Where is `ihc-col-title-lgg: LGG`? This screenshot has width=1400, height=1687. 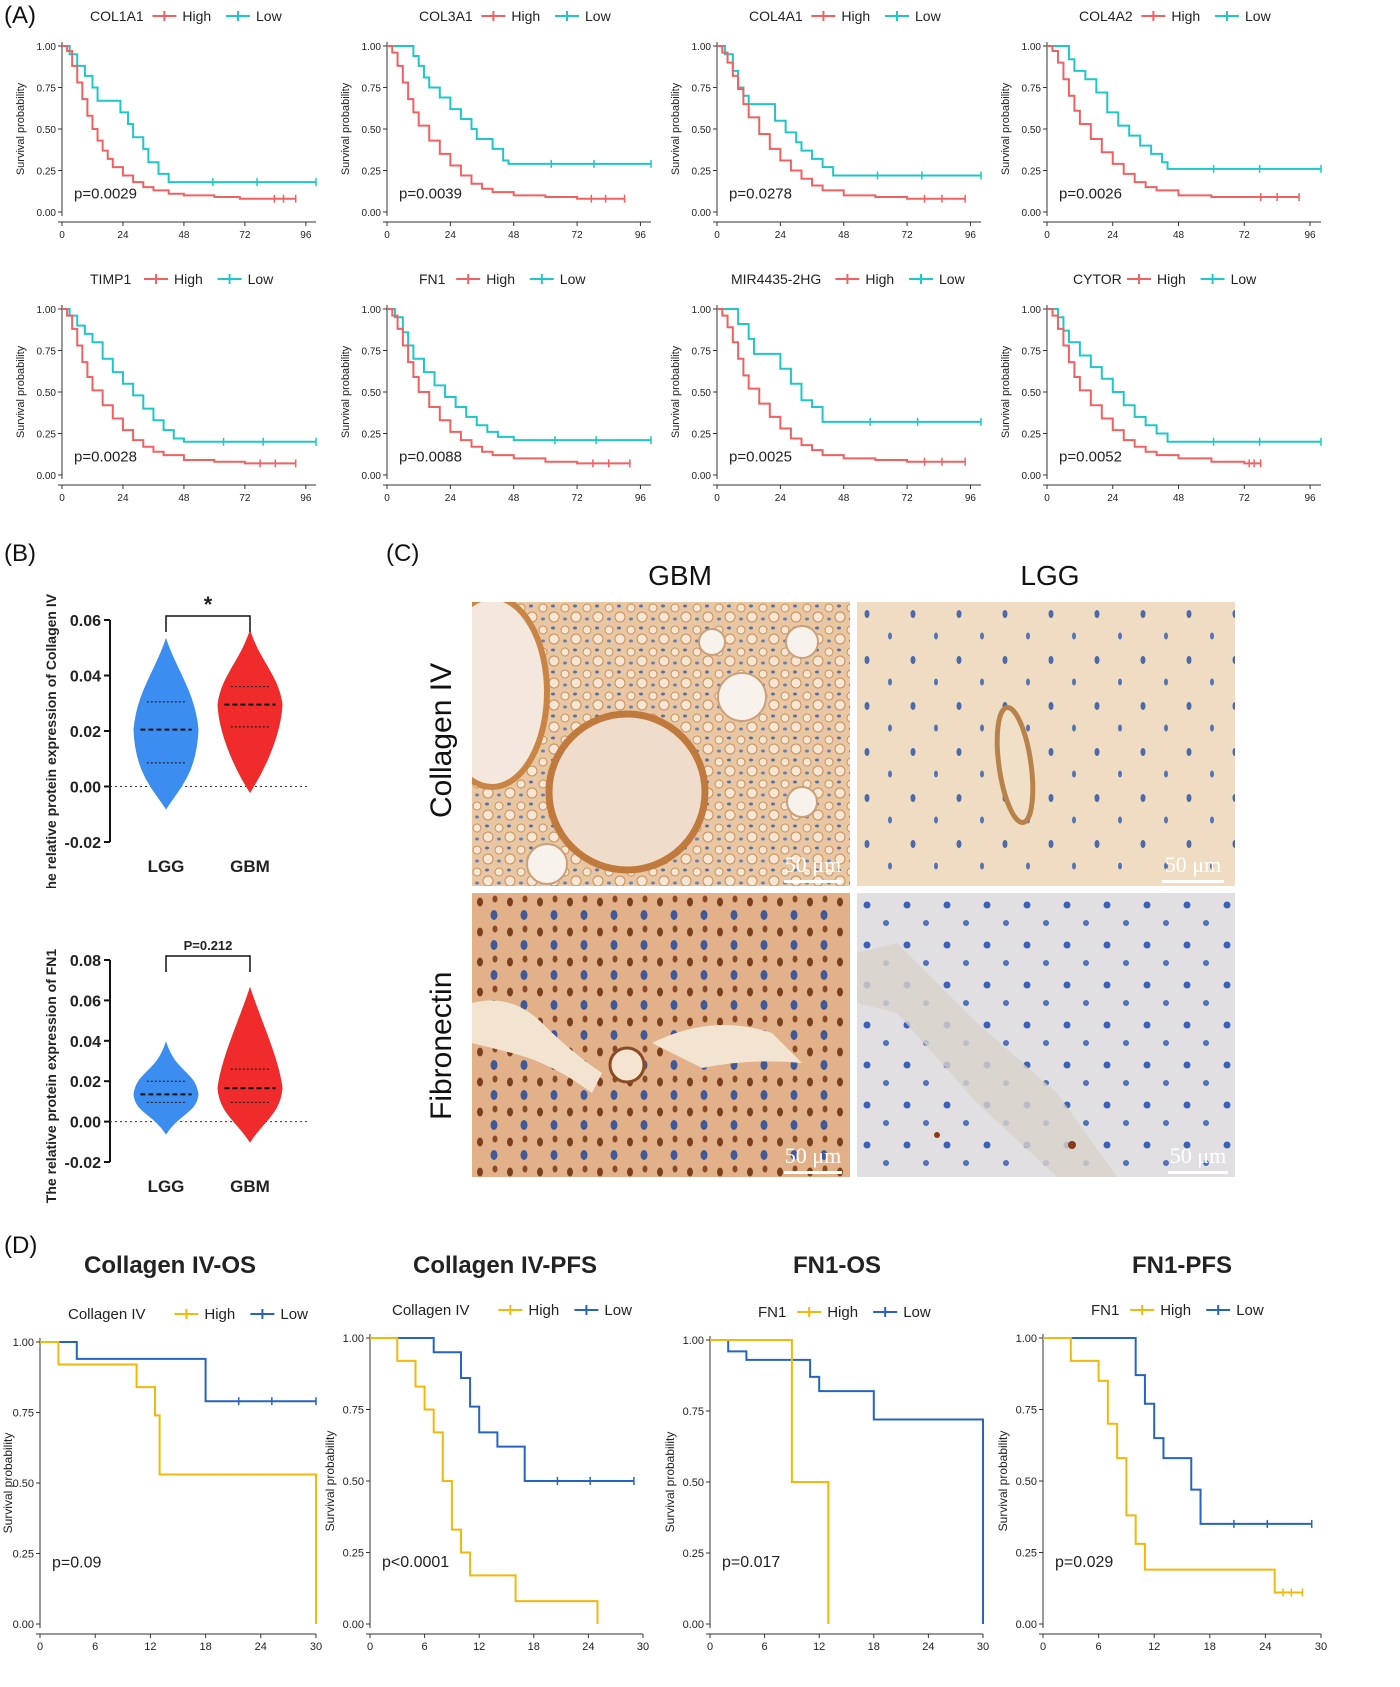 ihc-col-title-lgg: LGG is located at coordinates (1050, 575).